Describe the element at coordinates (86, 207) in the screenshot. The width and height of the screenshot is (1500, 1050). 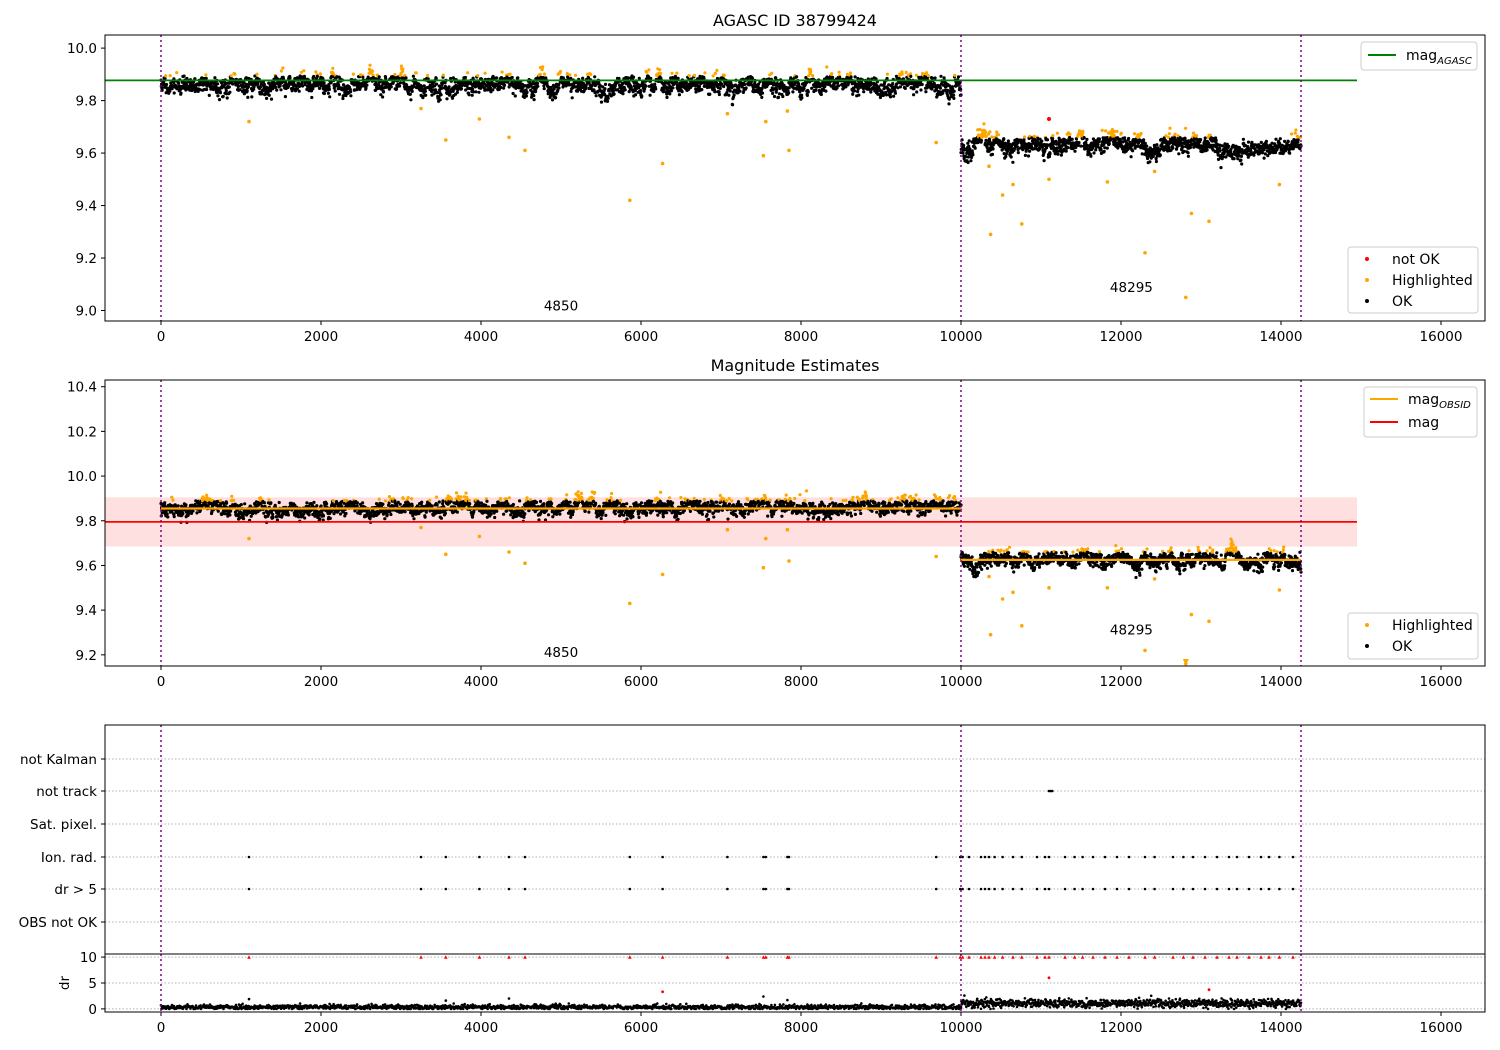
I see `y-tick-label: 9.4` at that location.